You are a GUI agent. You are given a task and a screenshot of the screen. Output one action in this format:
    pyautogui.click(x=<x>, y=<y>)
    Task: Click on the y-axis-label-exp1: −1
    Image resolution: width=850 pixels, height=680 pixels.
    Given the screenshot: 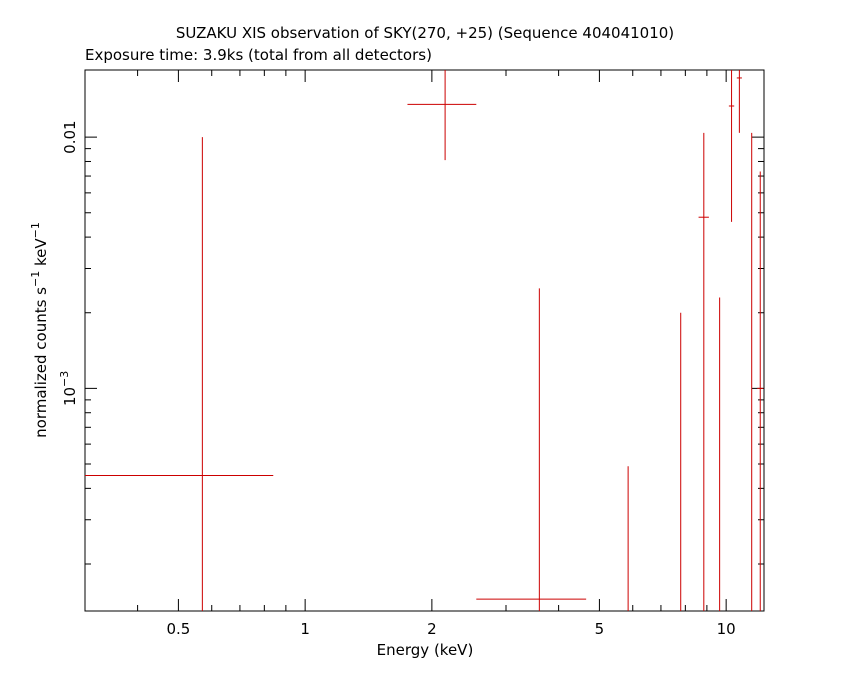 What is the action you would take?
    pyautogui.click(x=35, y=279)
    